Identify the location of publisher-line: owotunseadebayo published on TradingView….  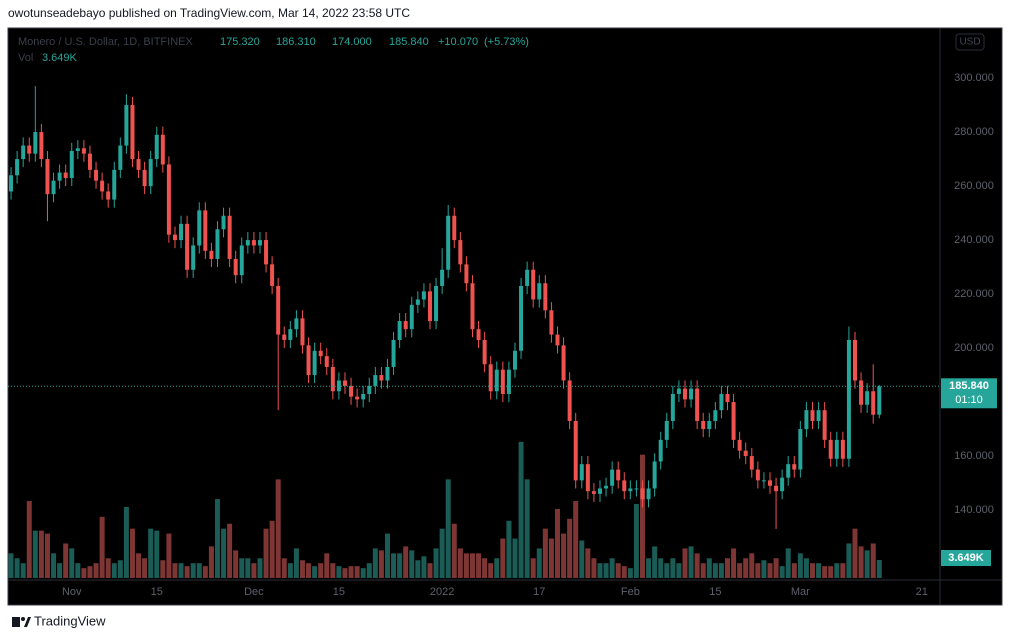
(209, 13).